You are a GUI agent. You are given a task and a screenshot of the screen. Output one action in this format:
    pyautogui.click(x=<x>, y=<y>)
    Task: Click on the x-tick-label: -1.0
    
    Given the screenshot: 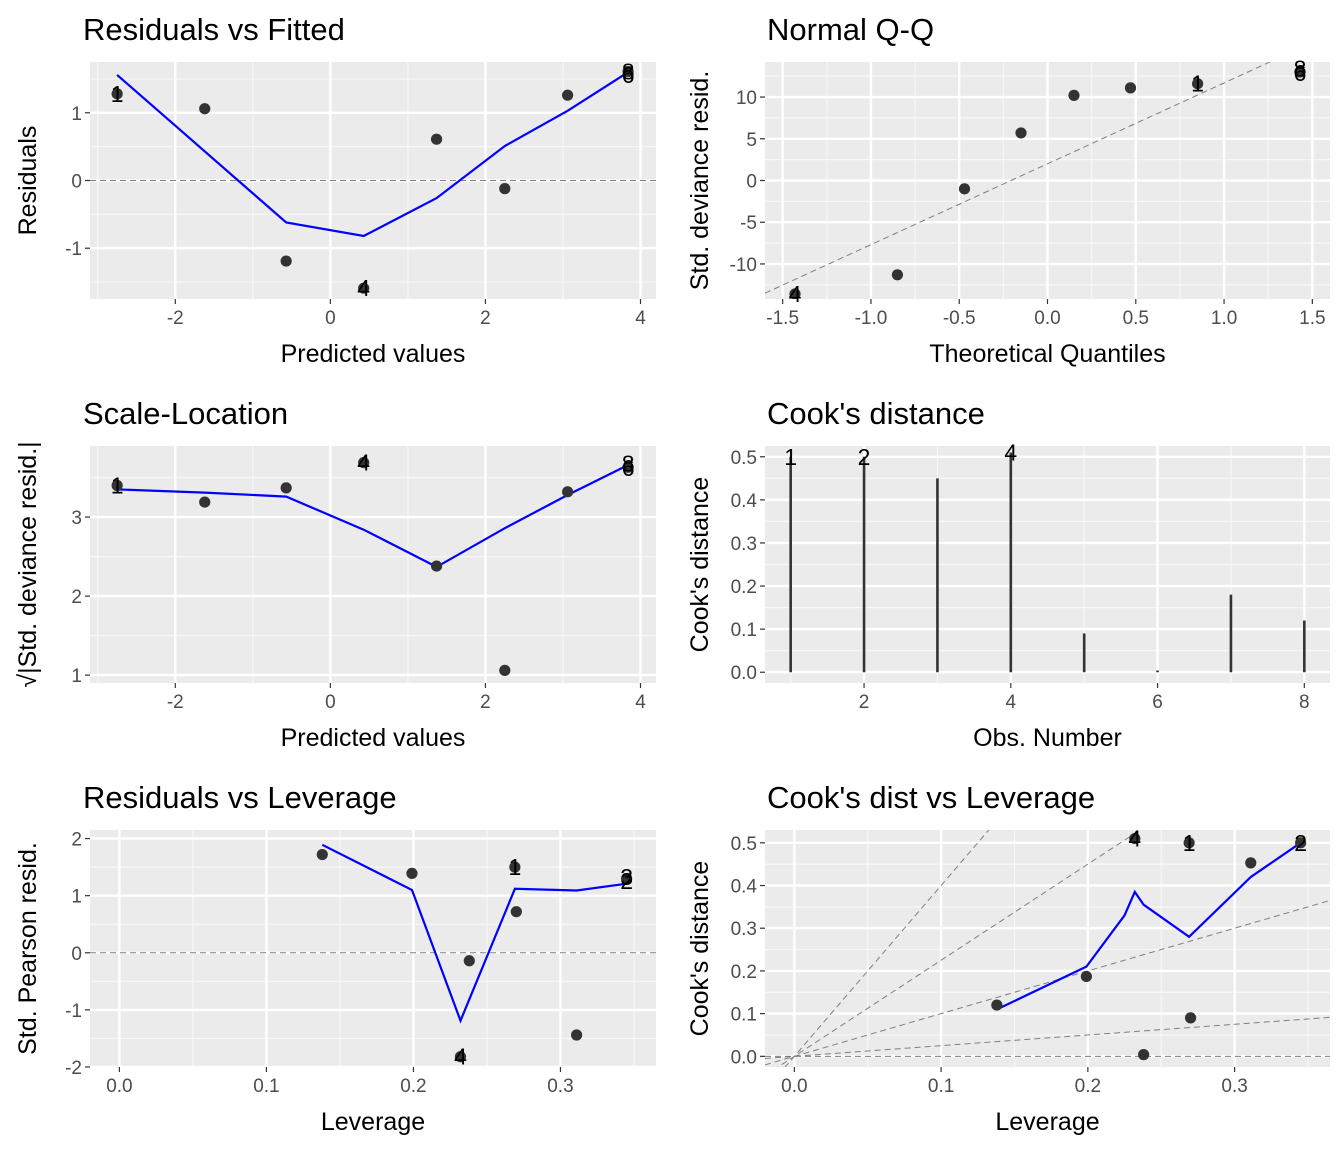 What is the action you would take?
    pyautogui.click(x=871, y=318)
    